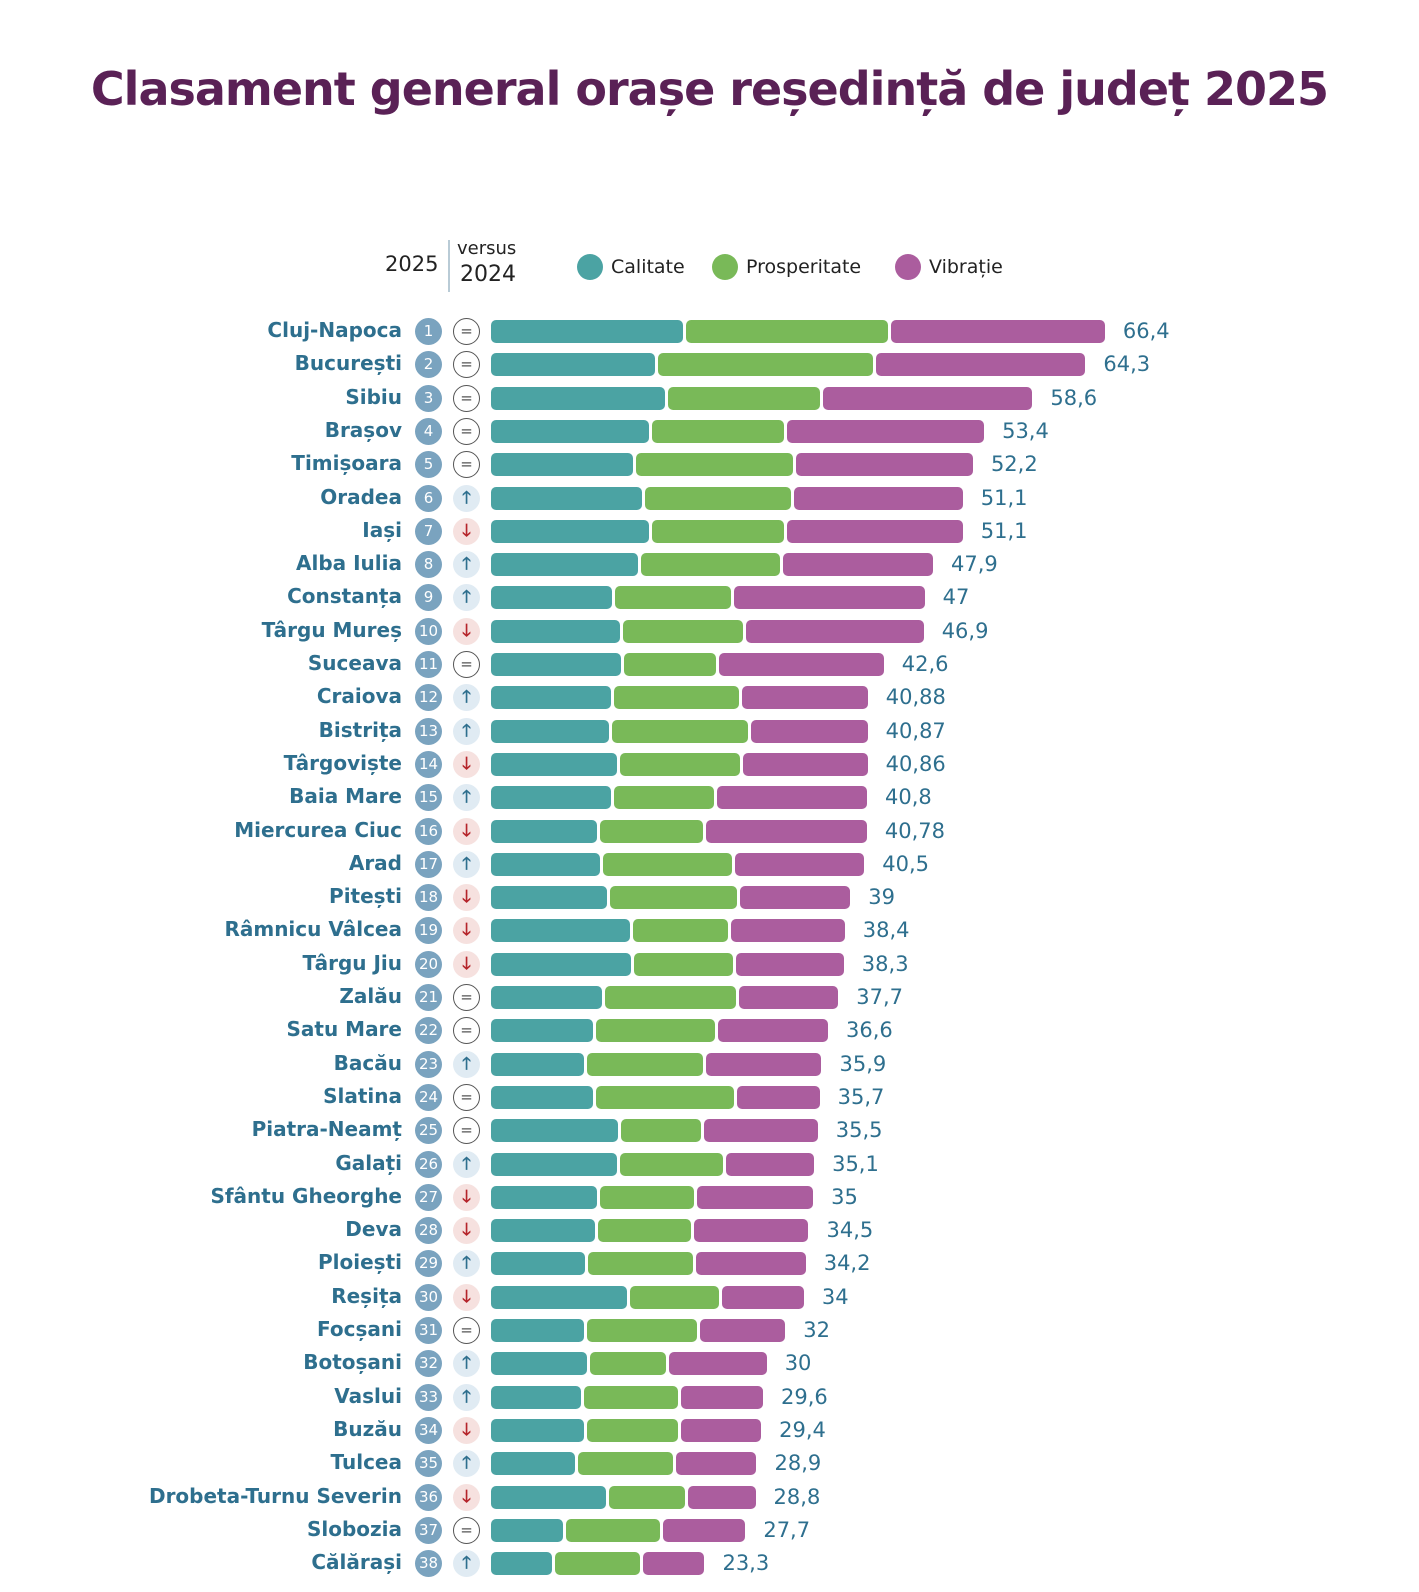  What do you see at coordinates (915, 730) in the screenshot?
I see `total-value-label: 40,87` at bounding box center [915, 730].